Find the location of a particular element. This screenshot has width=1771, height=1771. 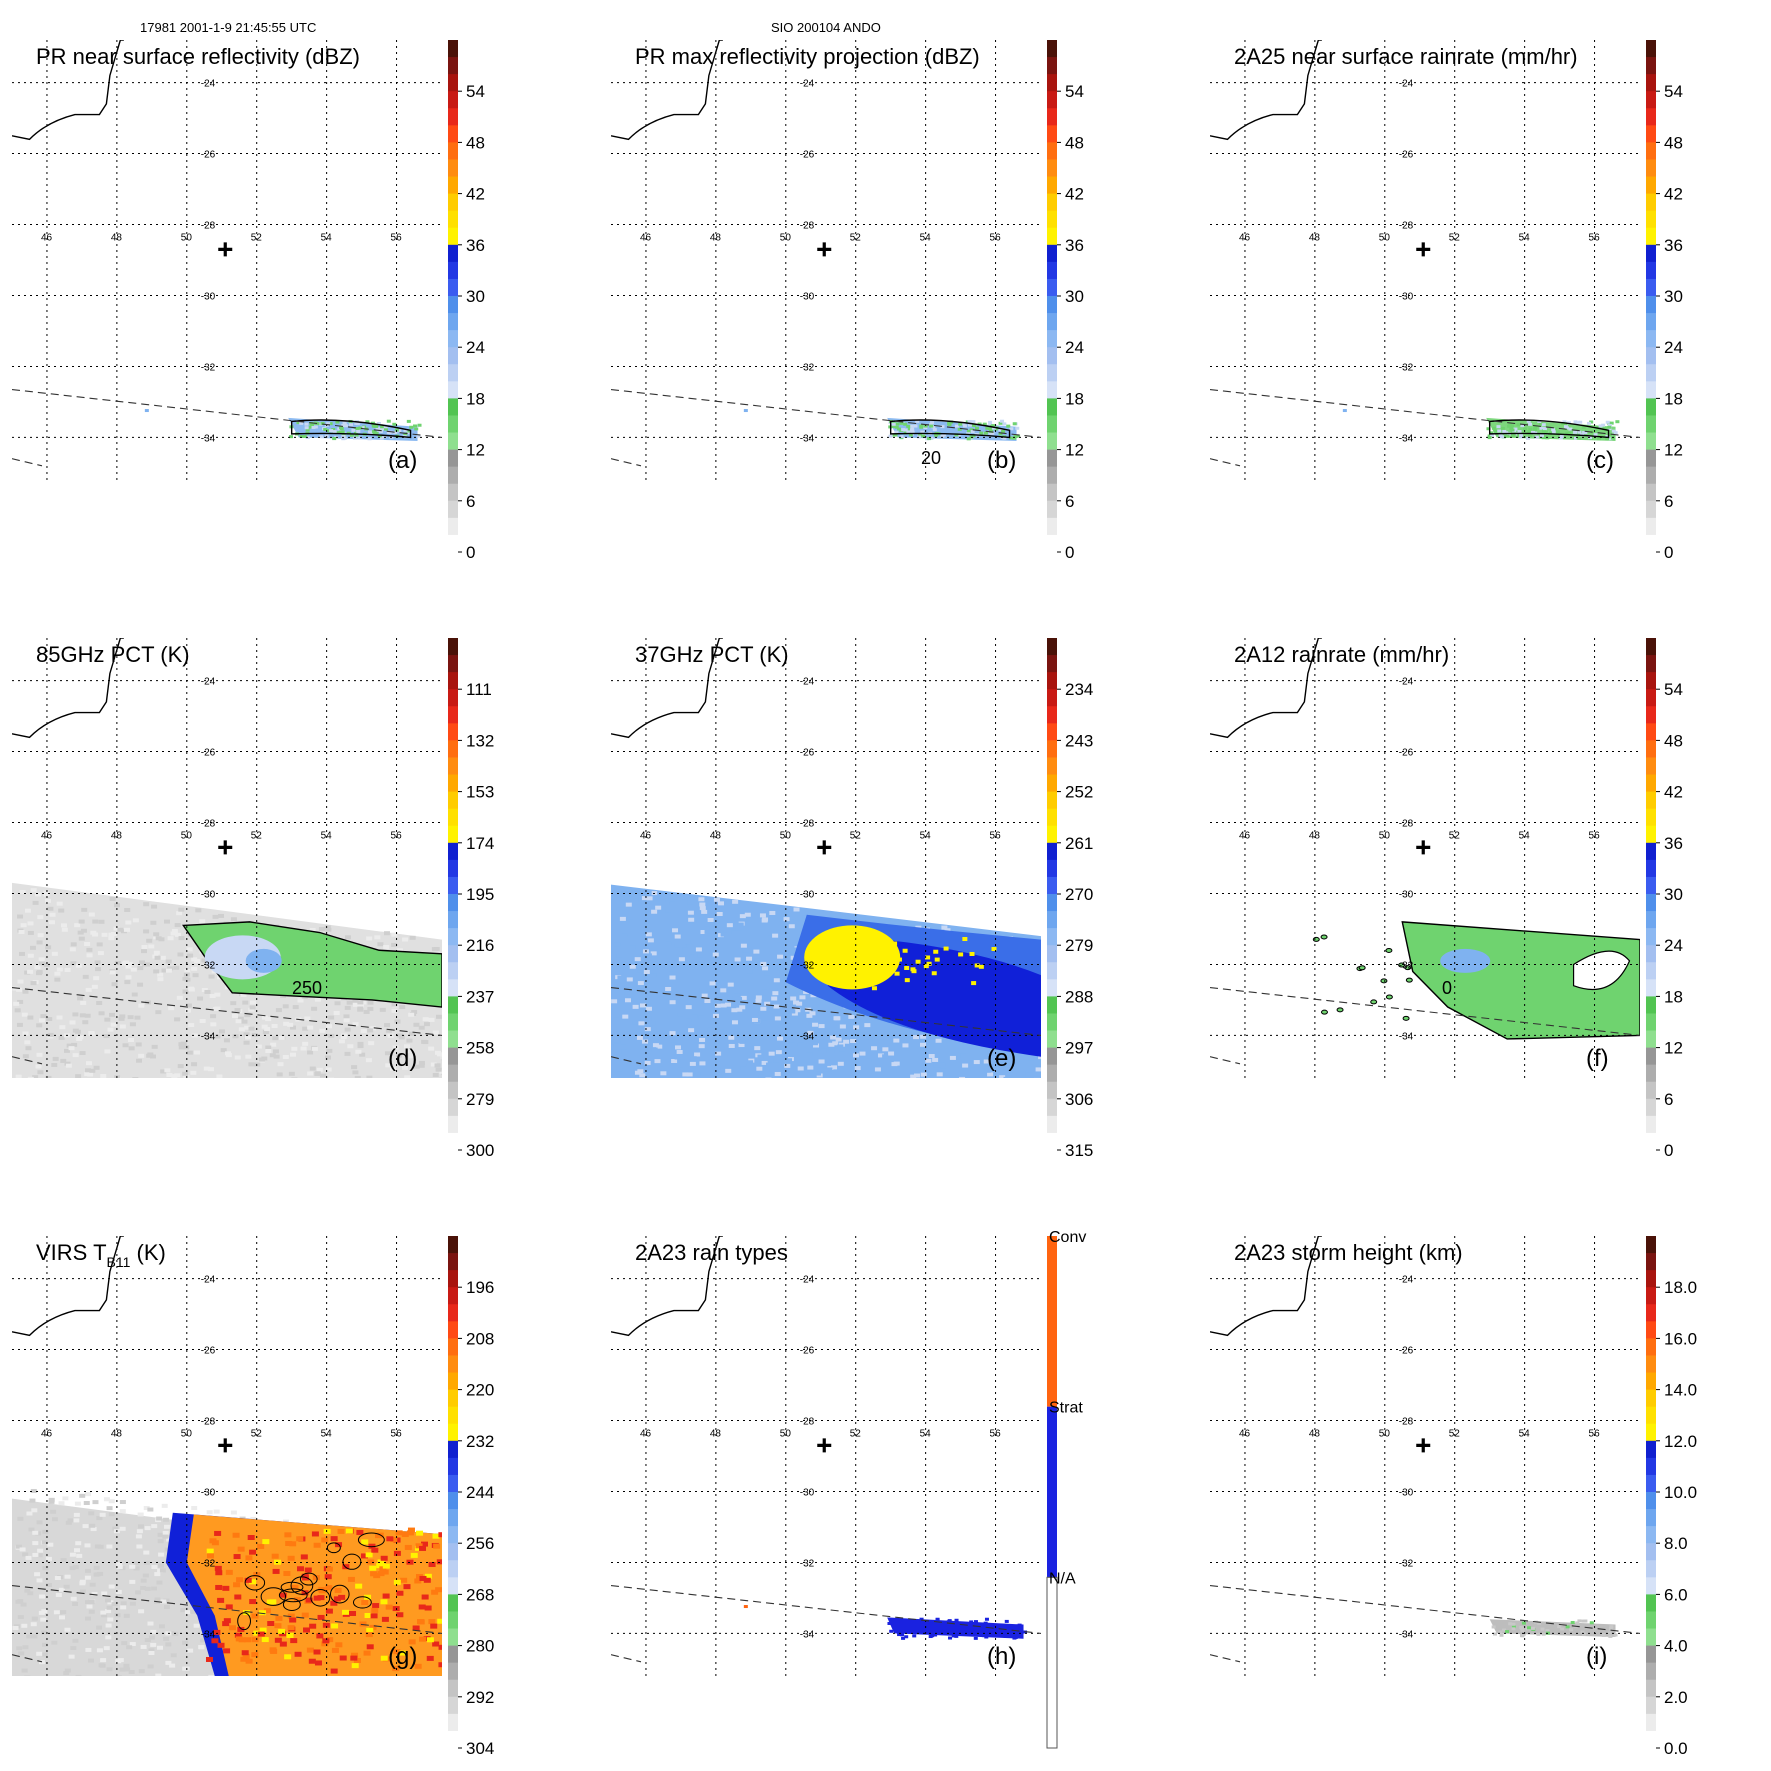

map-area is located at coordinates (227, 260).